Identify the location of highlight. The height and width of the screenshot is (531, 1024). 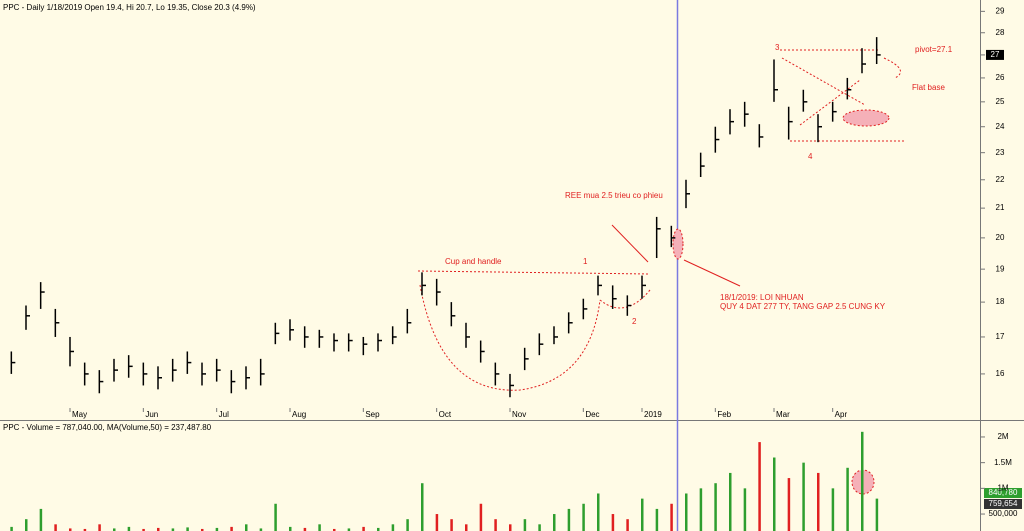
(866, 118).